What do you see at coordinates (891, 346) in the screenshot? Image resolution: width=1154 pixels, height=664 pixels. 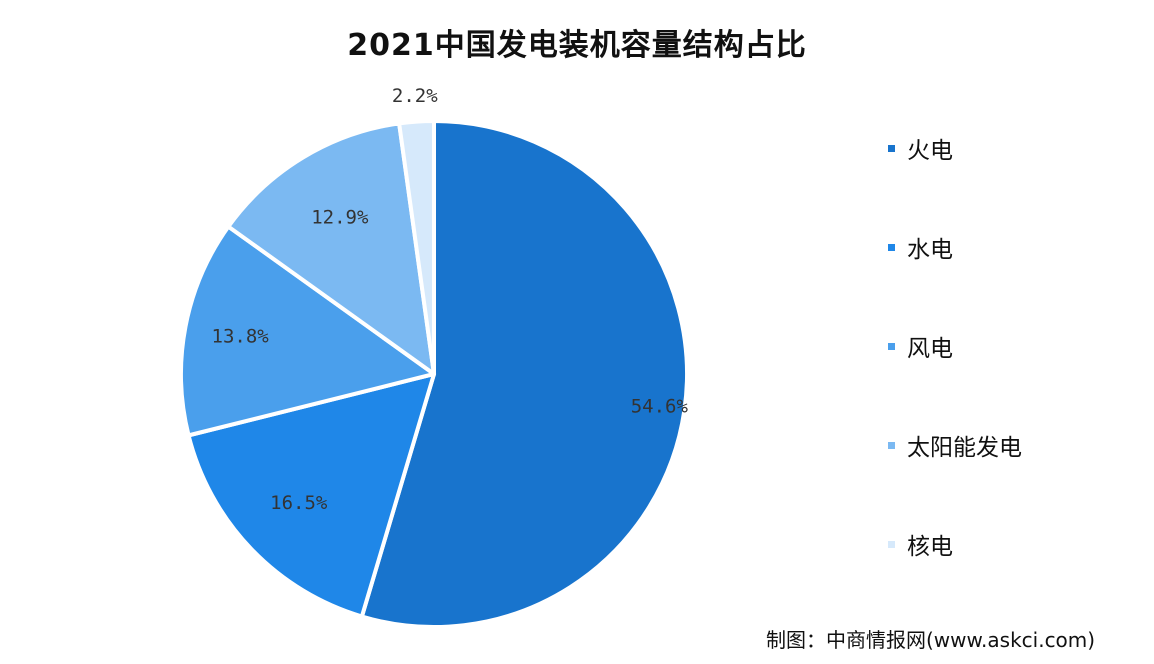 I see `legend-swatch-wind` at bounding box center [891, 346].